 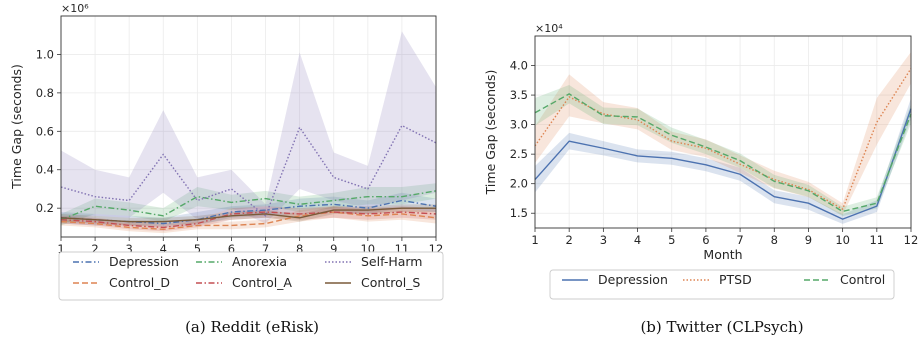 What do you see at coordinates (248, 205) in the screenshot?
I see `series-line-anorexia` at bounding box center [248, 205].